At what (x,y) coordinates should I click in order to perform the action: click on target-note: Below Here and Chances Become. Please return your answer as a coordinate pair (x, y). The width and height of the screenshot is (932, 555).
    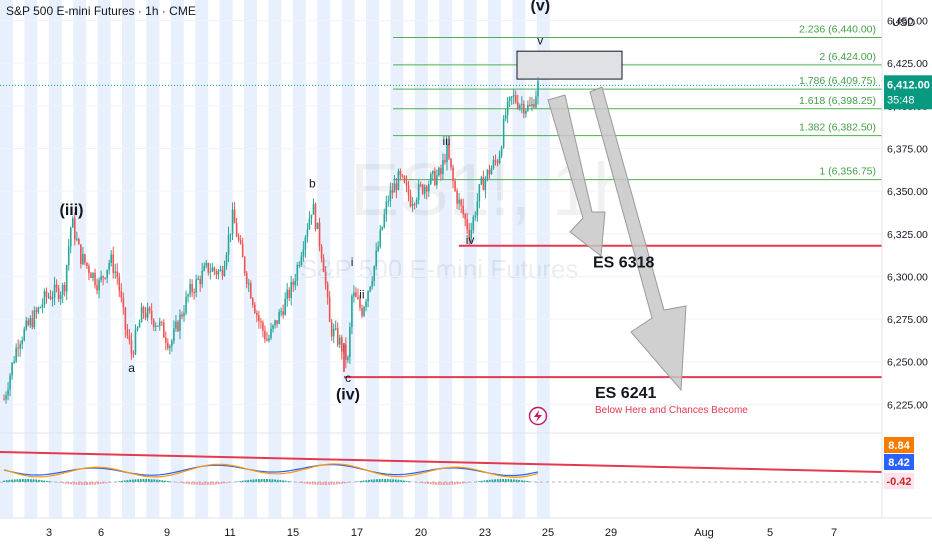
    Looking at the image, I should click on (671, 410).